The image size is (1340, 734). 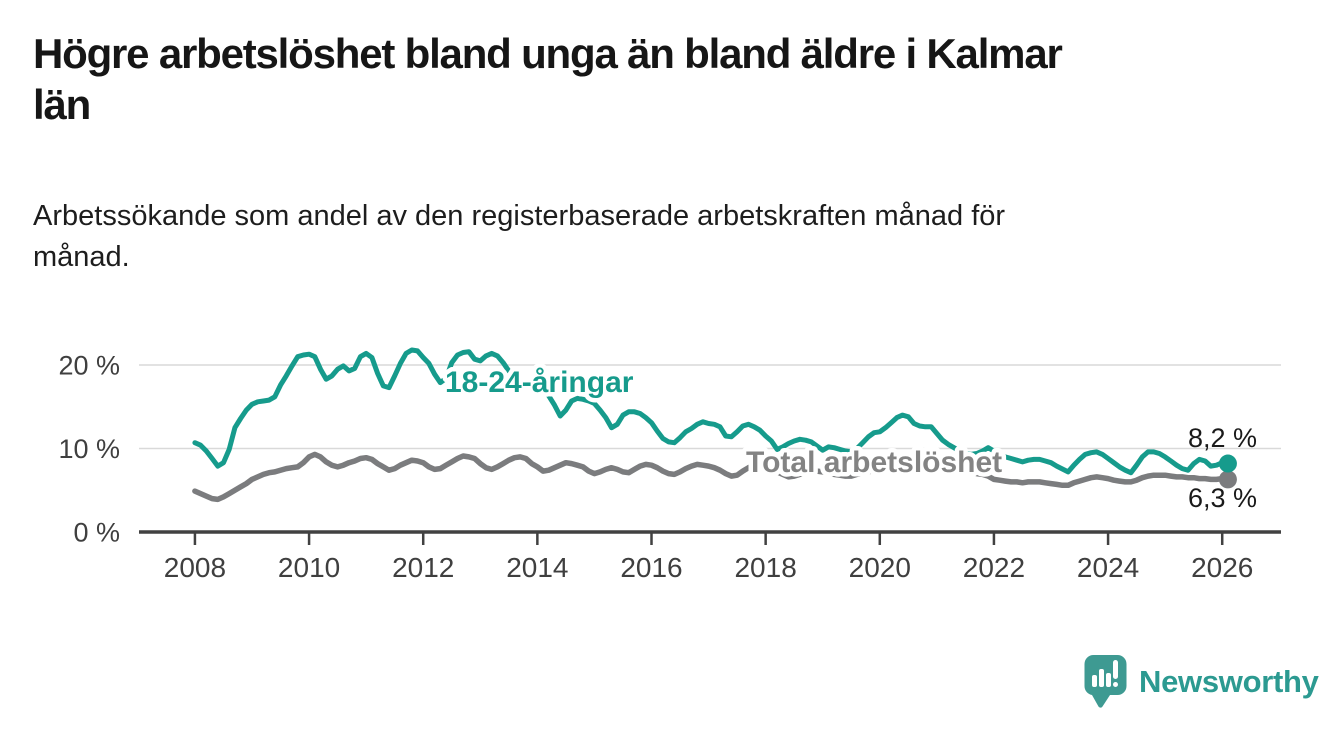 What do you see at coordinates (1108, 567) in the screenshot?
I see `x-axis-tick-label: 2024` at bounding box center [1108, 567].